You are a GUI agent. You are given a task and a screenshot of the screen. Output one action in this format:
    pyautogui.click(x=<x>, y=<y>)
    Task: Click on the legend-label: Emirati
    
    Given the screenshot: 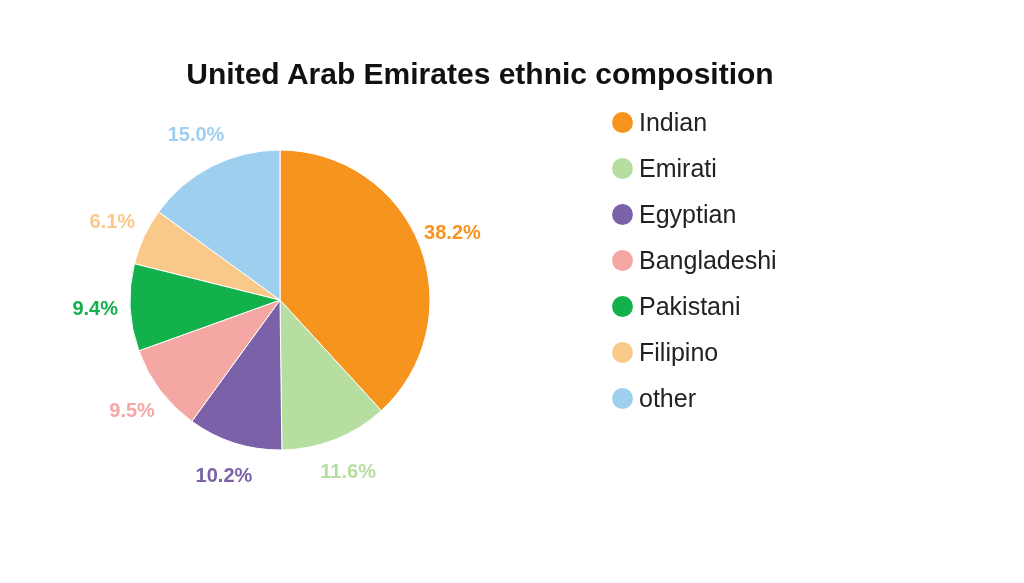 What is the action you would take?
    pyautogui.click(x=678, y=167)
    